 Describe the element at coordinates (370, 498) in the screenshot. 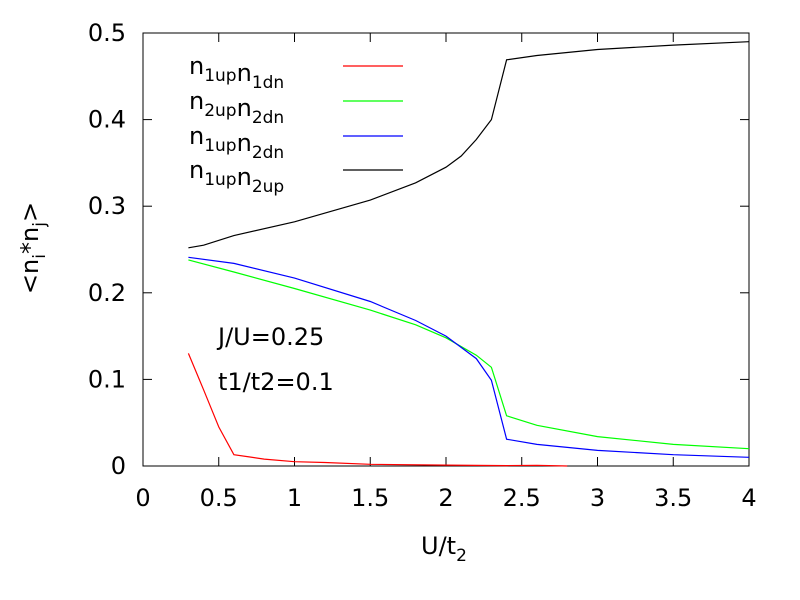

I see `x-tick-label: 1.5` at that location.